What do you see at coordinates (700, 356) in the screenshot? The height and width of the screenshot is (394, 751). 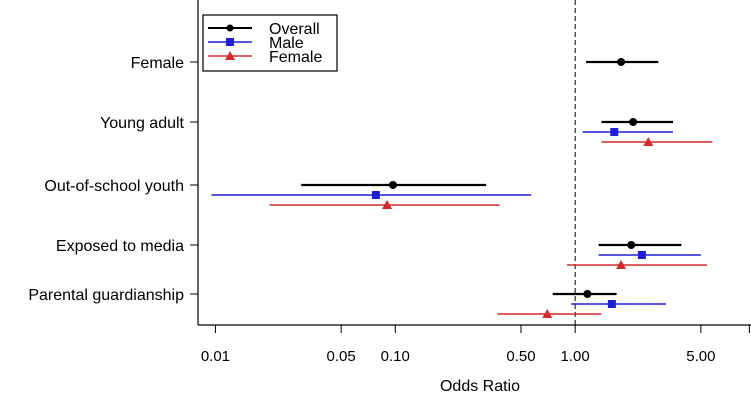 I see `x-tick-label: 5.00` at bounding box center [700, 356].